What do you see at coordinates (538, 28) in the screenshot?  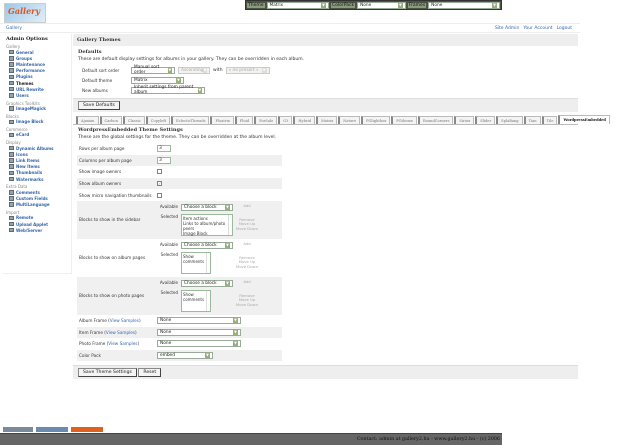 I see `your-account-link: Your Account` at bounding box center [538, 28].